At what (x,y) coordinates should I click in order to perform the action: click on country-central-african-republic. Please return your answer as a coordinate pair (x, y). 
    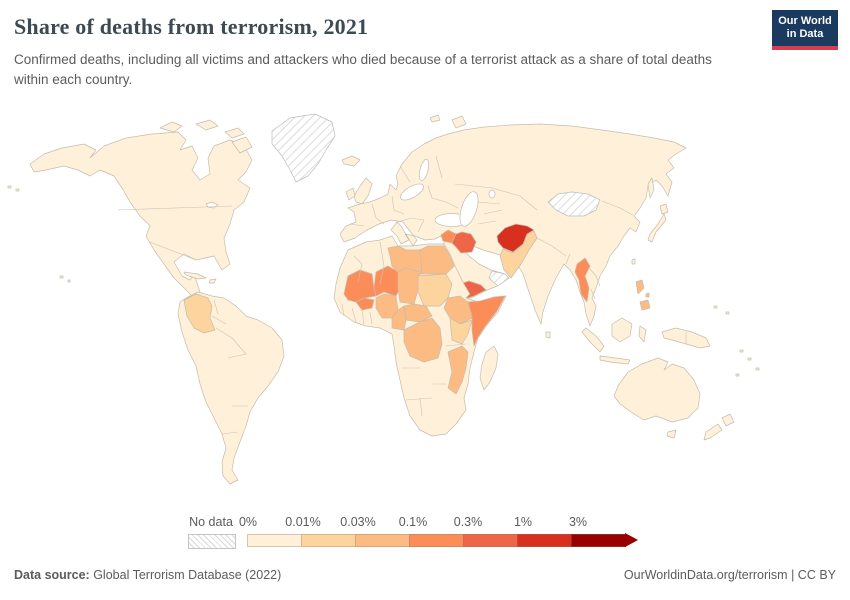
    Looking at the image, I should click on (418, 313).